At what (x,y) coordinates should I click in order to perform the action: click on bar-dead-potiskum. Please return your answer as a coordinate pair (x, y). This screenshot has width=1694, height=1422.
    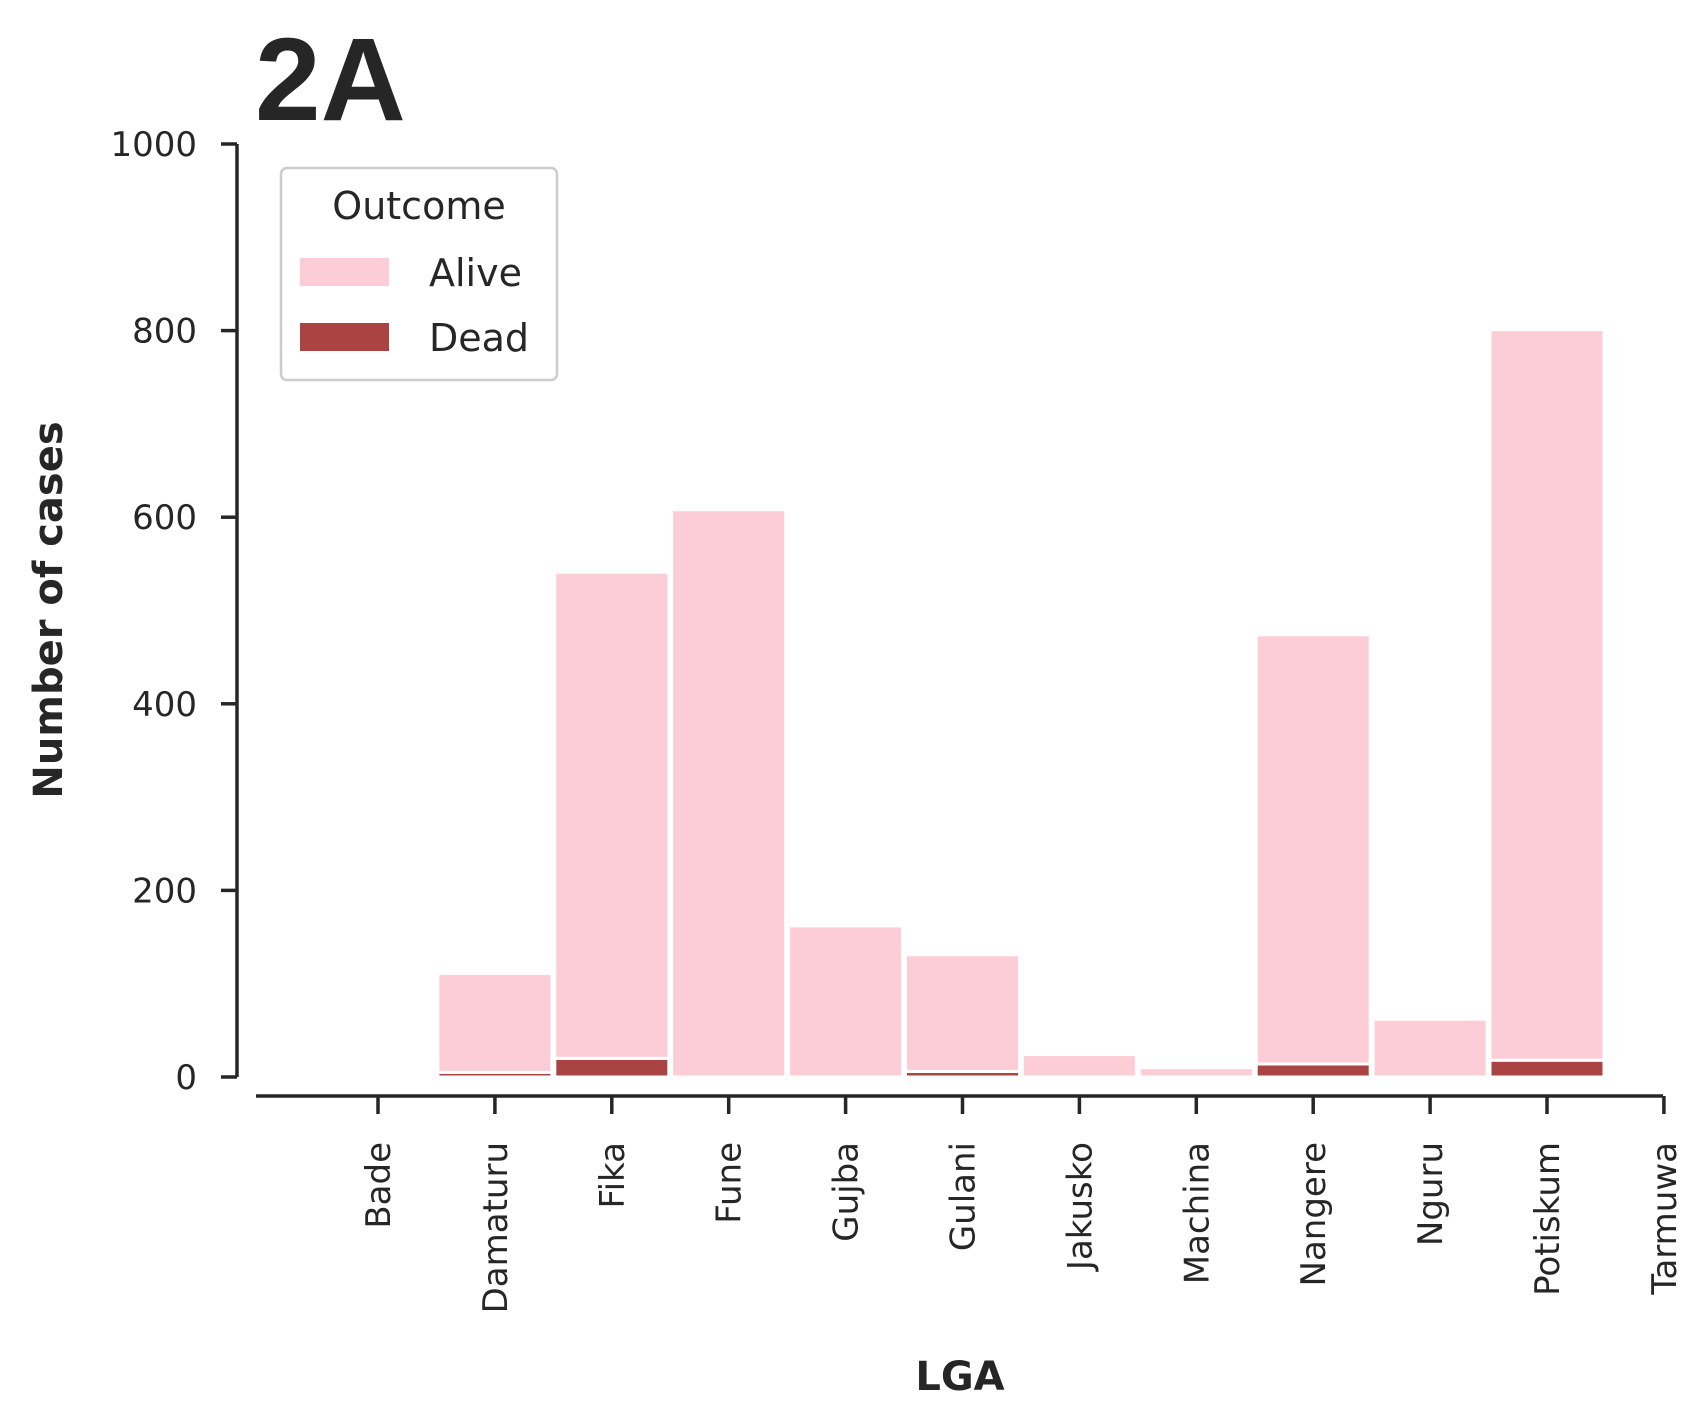
    Looking at the image, I should click on (1547, 1068).